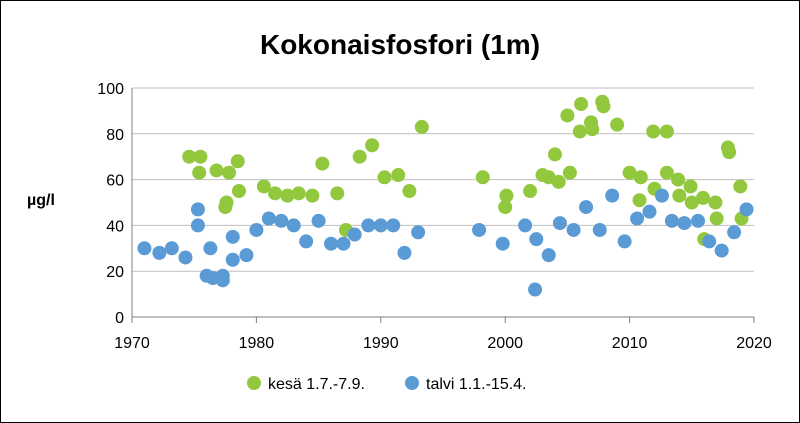 The width and height of the screenshot is (800, 423). What do you see at coordinates (110, 89) in the screenshot?
I see `y-tick-label: 100` at bounding box center [110, 89].